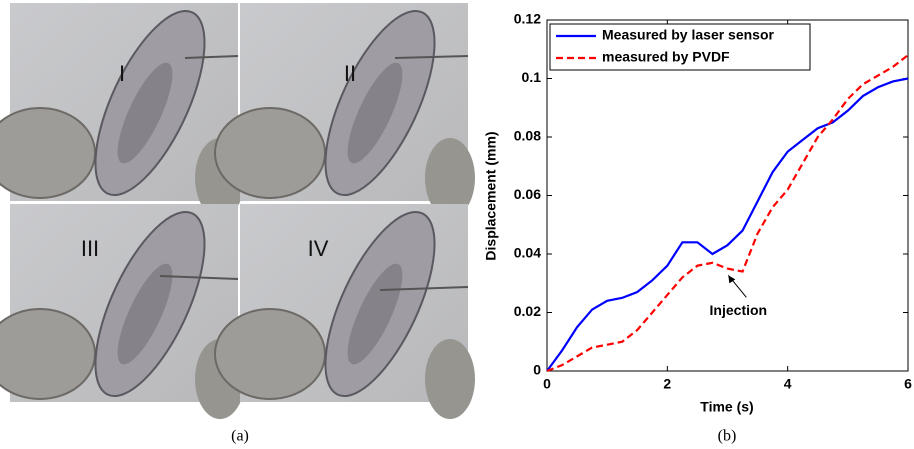 Image resolution: width=914 pixels, height=449 pixels. I want to click on x-tick-label: 4, so click(788, 384).